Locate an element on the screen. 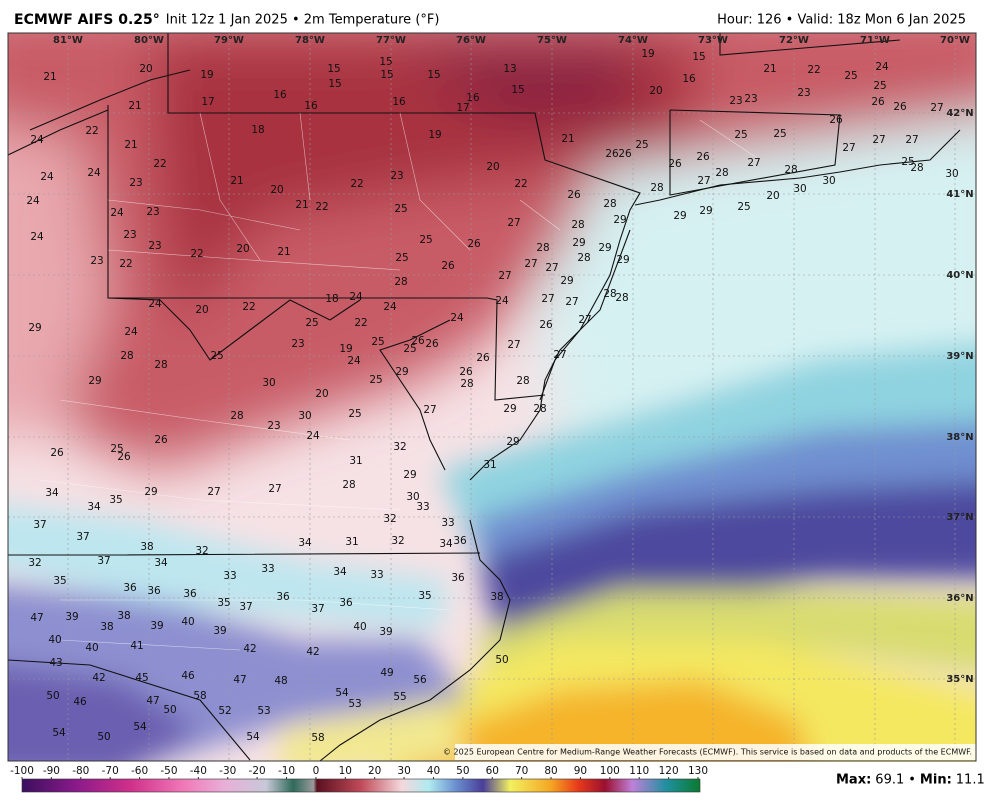  temperature-label: 46 is located at coordinates (80, 702).